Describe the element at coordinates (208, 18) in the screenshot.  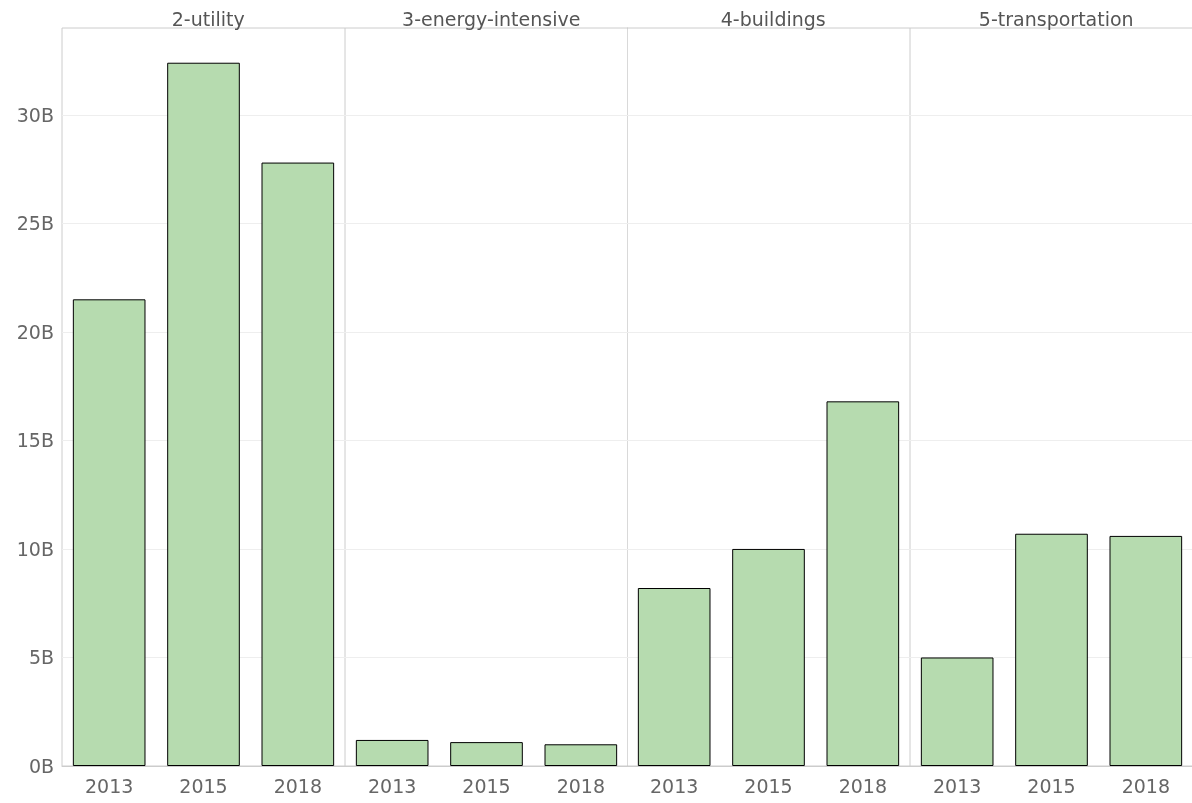
I see `chart-title: 2-utility` at that location.